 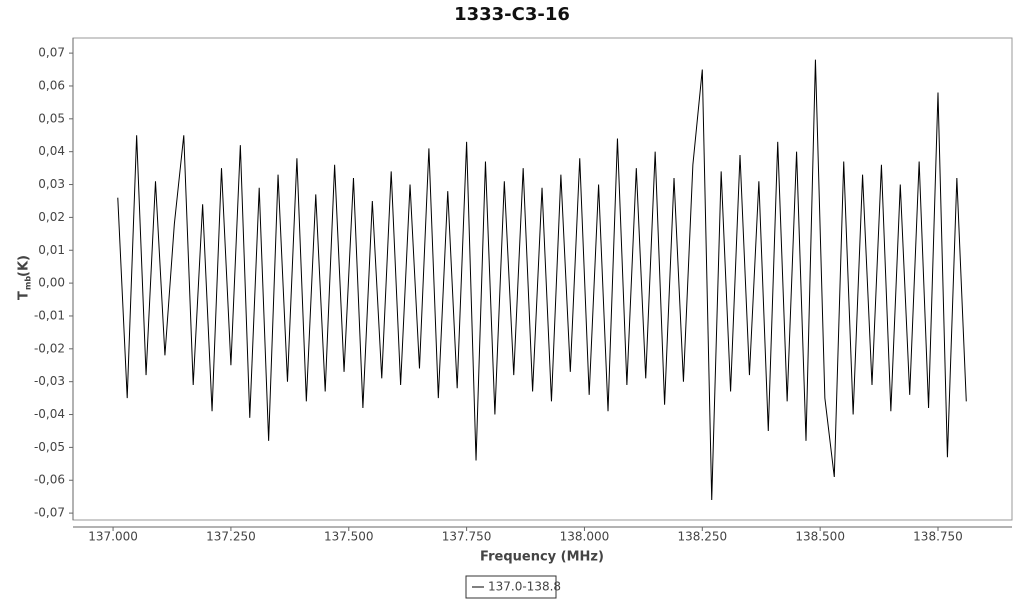 What do you see at coordinates (49, 513) in the screenshot?
I see `y-tick-label: -0,07` at bounding box center [49, 513].